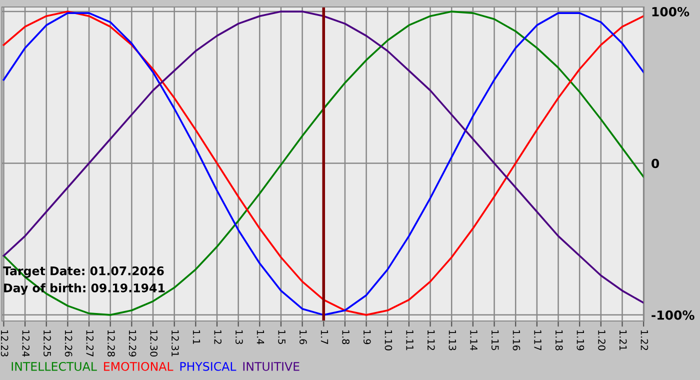 The width and height of the screenshot is (700, 380). What do you see at coordinates (367, 337) in the screenshot?
I see `x-tick-label: 1.9` at bounding box center [367, 337].